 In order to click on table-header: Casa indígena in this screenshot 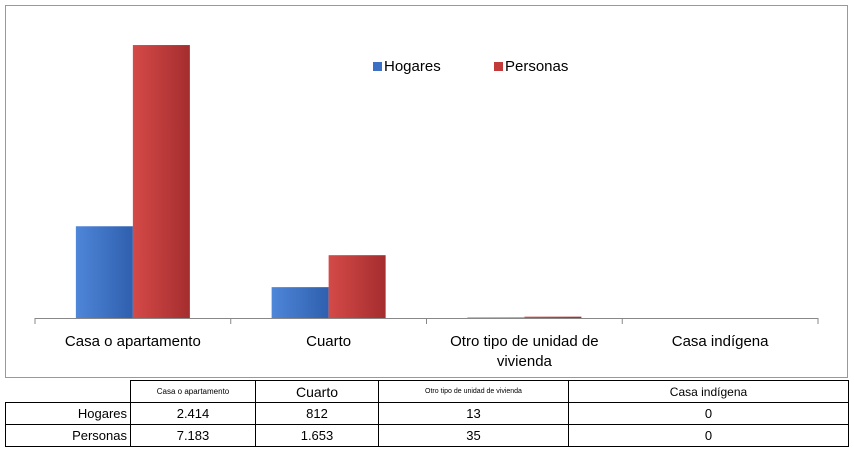, I will do `click(708, 391)`.